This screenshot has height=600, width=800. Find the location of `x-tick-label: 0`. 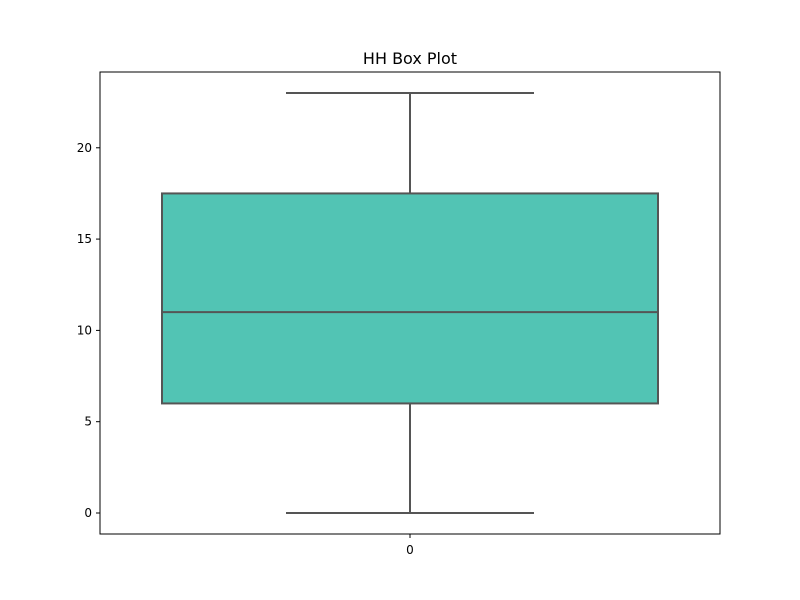

x-tick-label: 0 is located at coordinates (410, 550).